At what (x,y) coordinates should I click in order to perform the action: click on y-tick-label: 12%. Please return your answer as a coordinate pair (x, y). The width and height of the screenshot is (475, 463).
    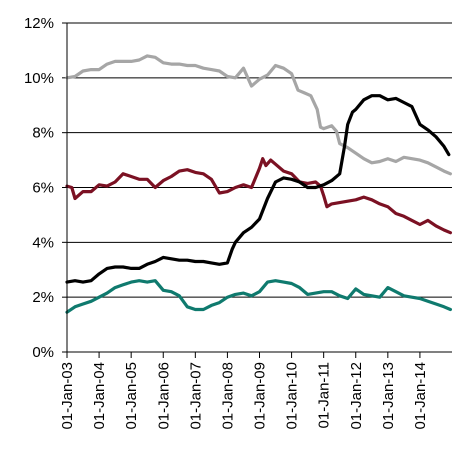
    Looking at the image, I should click on (39, 23).